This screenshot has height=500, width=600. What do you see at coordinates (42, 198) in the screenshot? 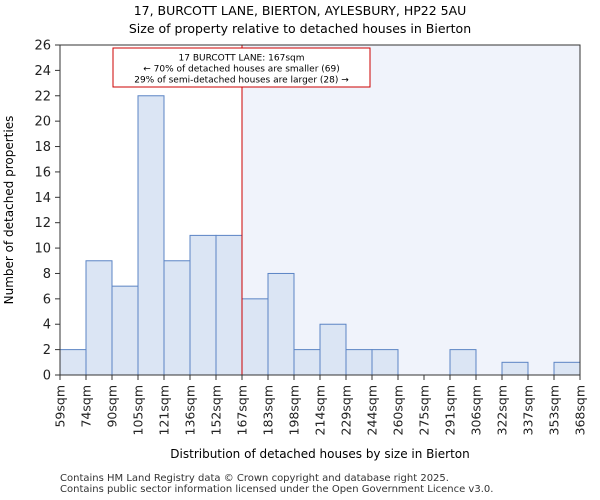
I see `y-tick-label: 14` at bounding box center [42, 198].